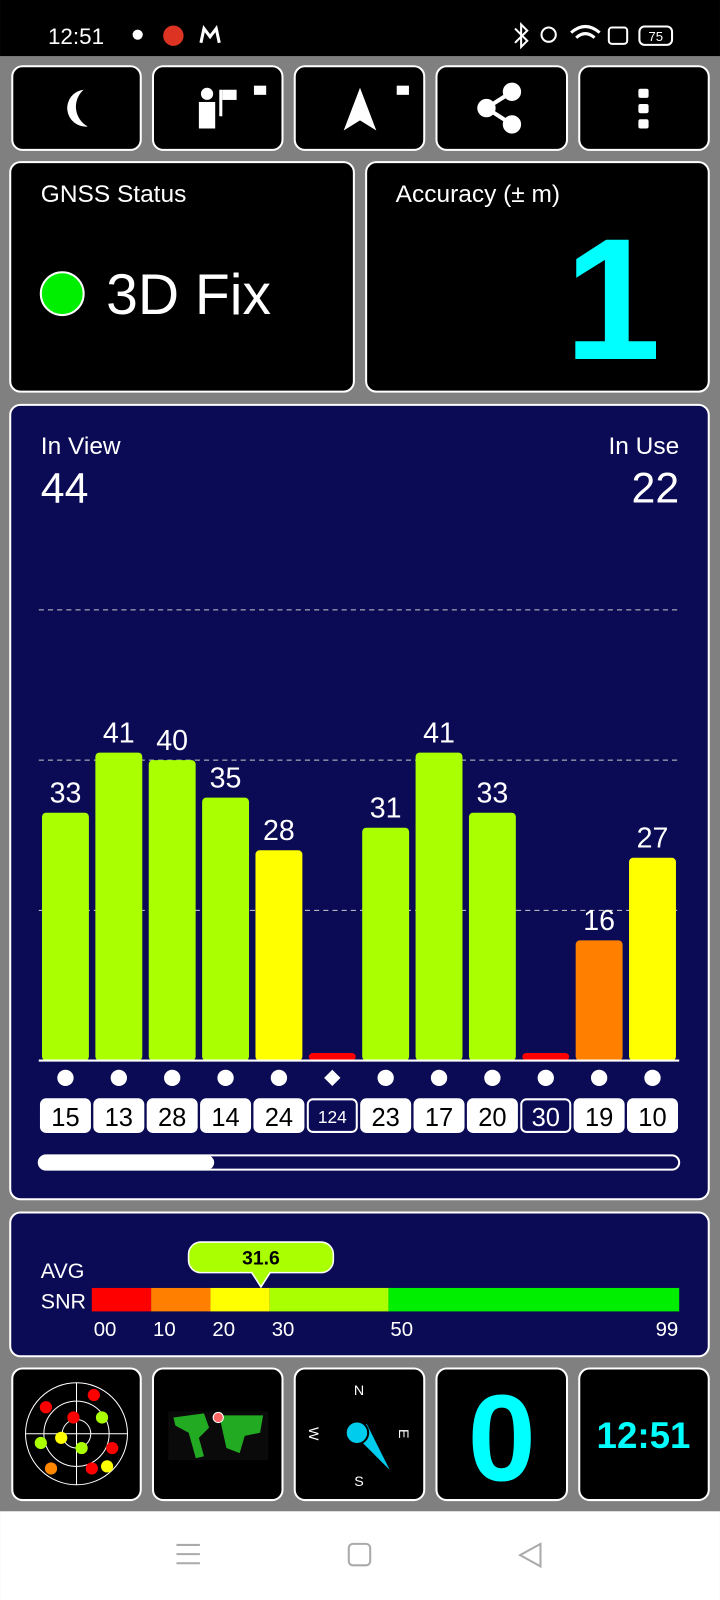 The width and height of the screenshot is (720, 1600). Describe the element at coordinates (63, 1301) in the screenshot. I see `snr-label: SNR` at that location.